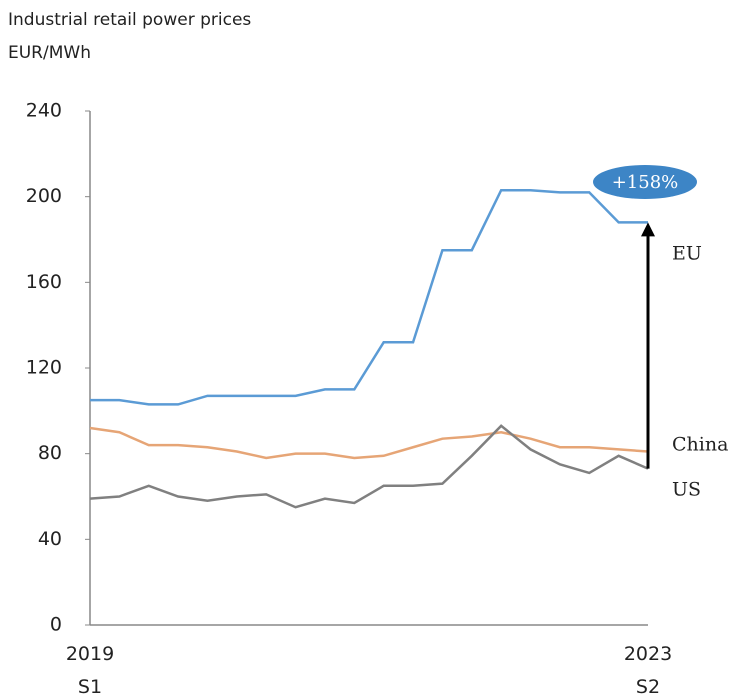 The height and width of the screenshot is (699, 742). What do you see at coordinates (44, 196) in the screenshot?
I see `y-tick-label: 200` at bounding box center [44, 196].